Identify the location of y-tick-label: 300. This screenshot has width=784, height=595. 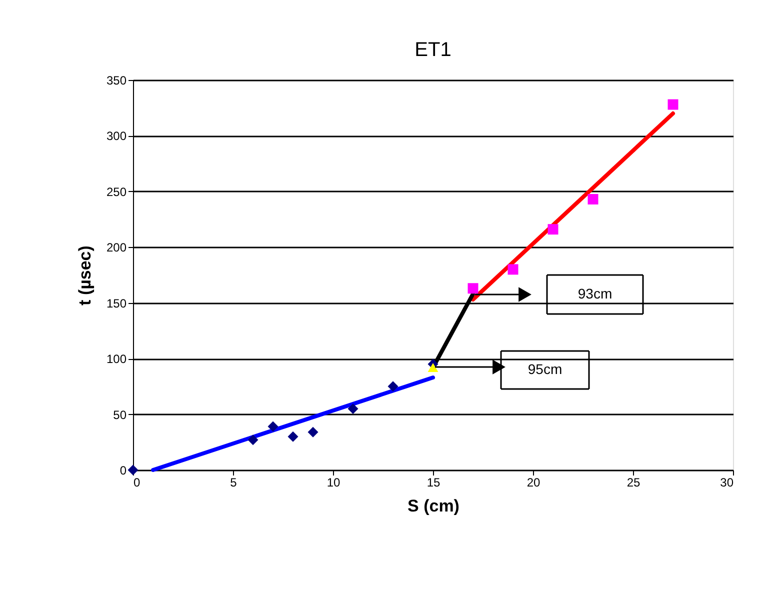
(116, 136).